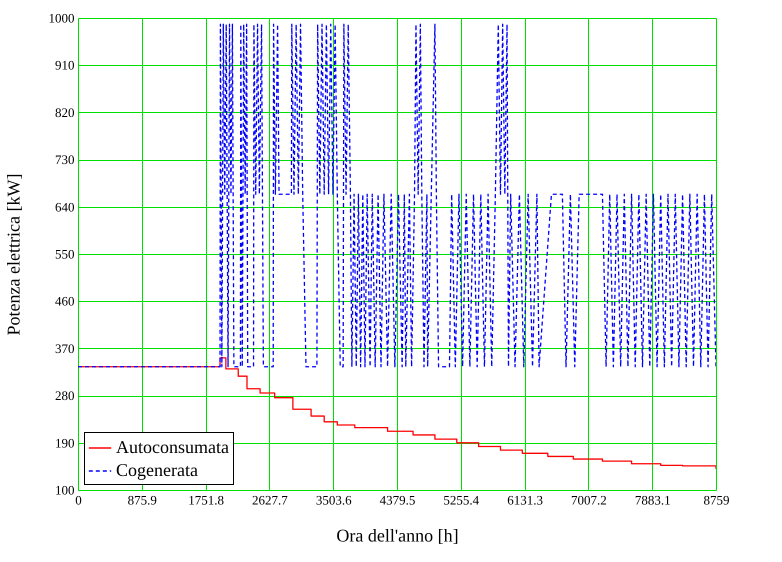  Describe the element at coordinates (64, 254) in the screenshot. I see `y-tick-label: 550` at that location.